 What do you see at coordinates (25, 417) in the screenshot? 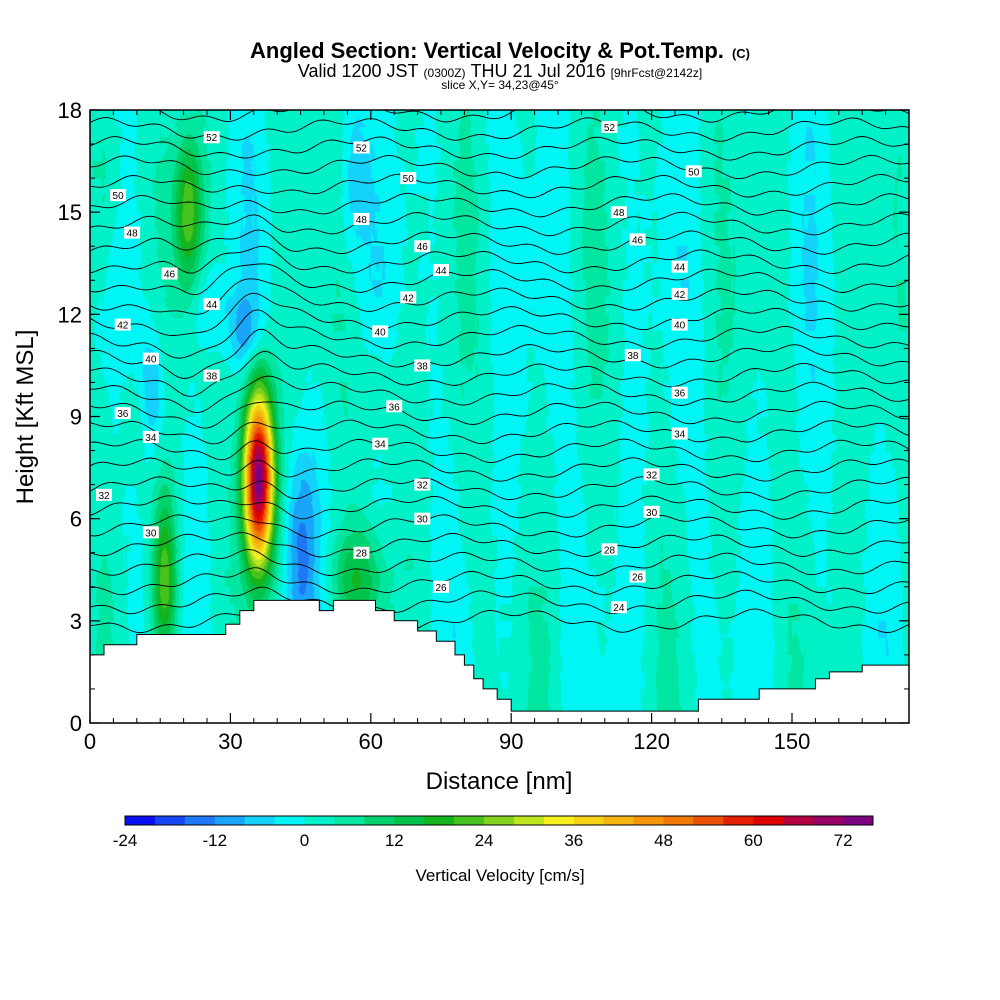
I see `y-axis-label: Height [Kft MSL]` at bounding box center [25, 417].